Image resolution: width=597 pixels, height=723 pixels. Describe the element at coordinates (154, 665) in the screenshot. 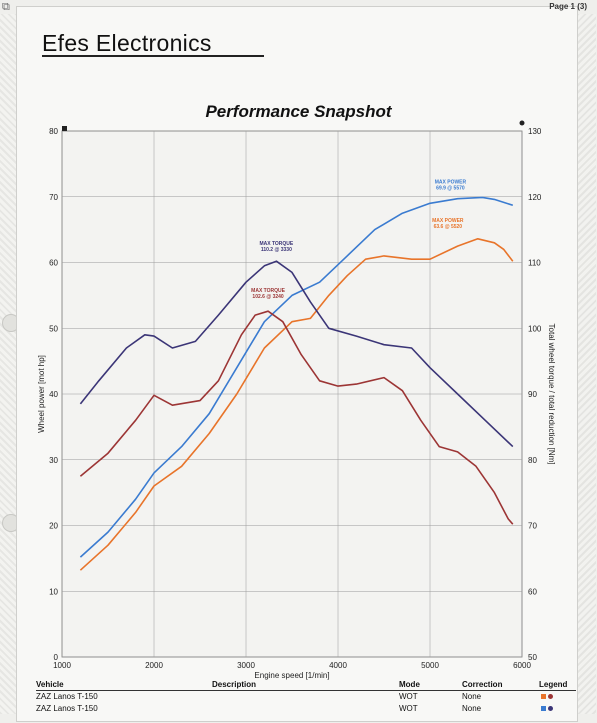

I see `x-tick-label: 2000` at that location.